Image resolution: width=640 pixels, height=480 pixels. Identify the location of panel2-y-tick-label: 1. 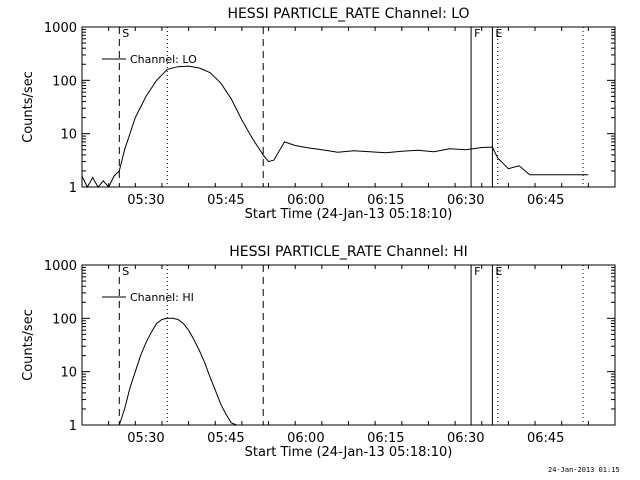
(73, 426).